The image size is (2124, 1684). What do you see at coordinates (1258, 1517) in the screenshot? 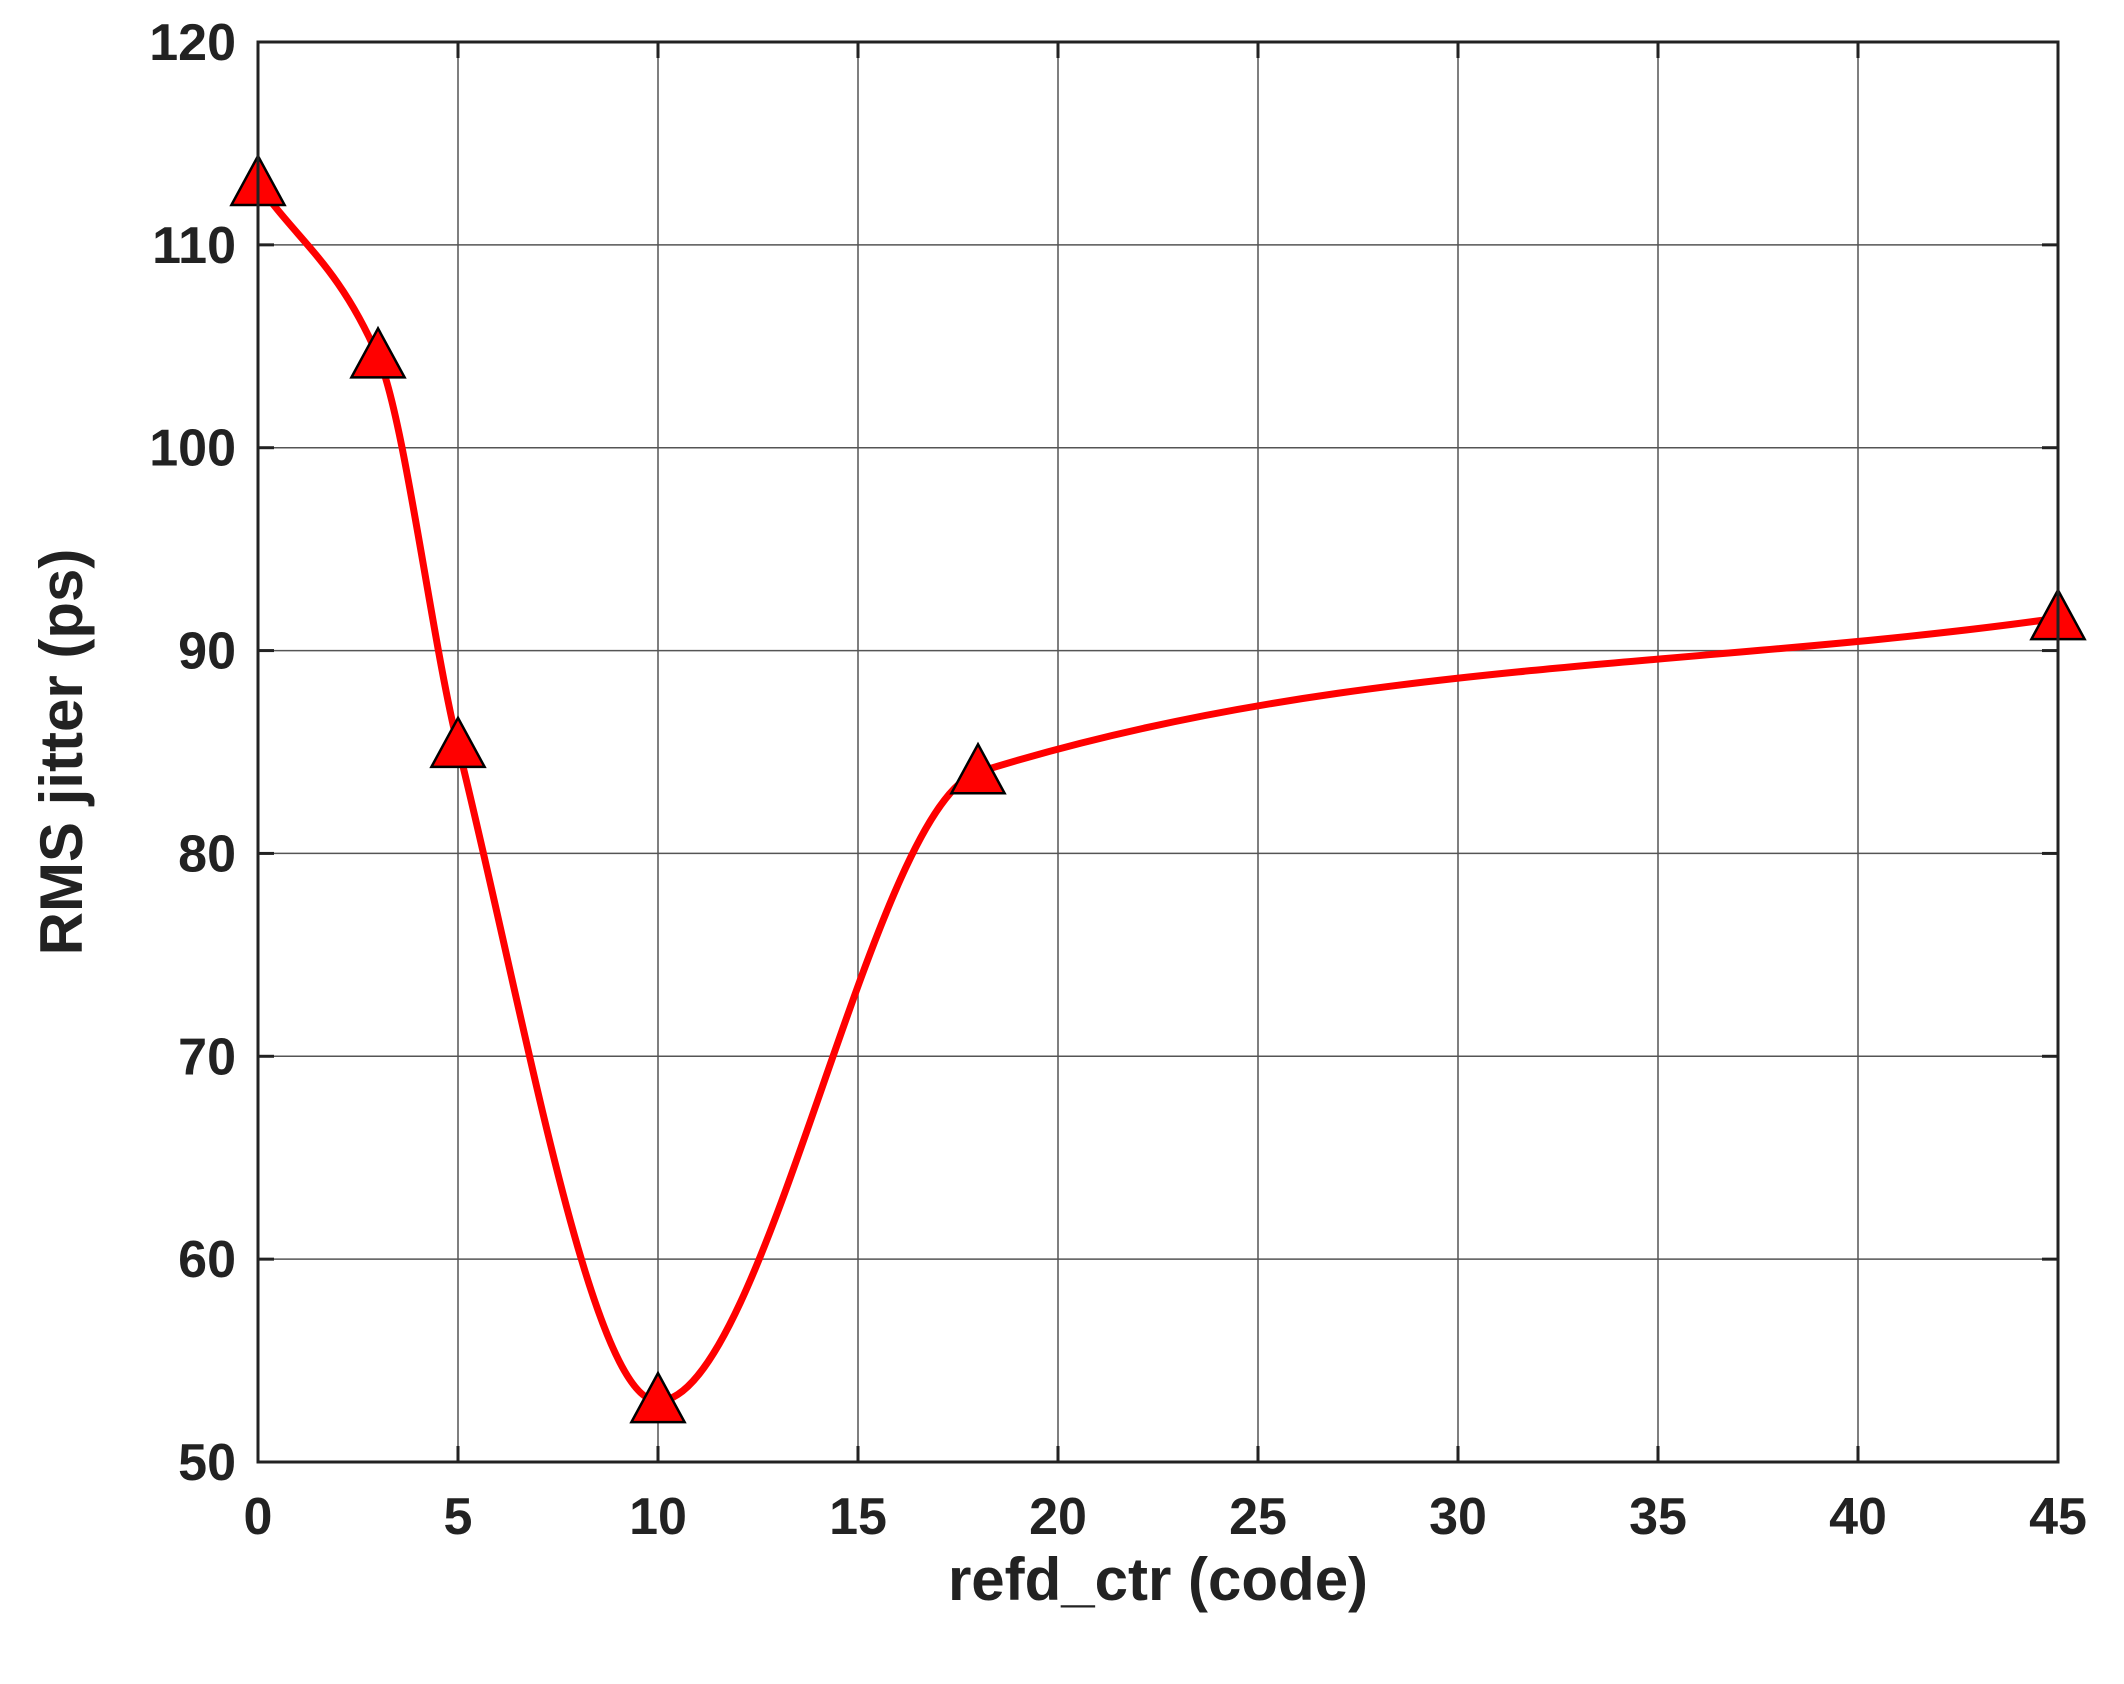
I see `x-tick-label: 25` at bounding box center [1258, 1517].